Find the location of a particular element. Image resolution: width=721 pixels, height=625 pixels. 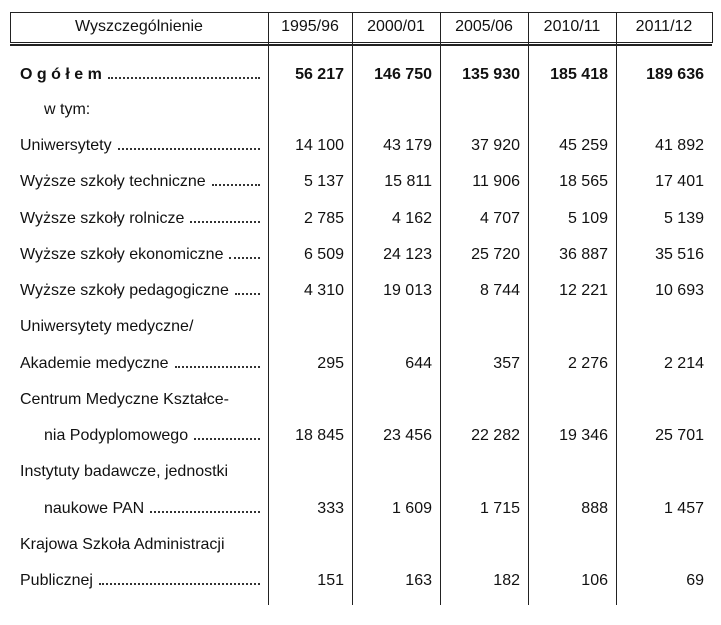

cell-value: 357 is located at coordinates (506, 363).